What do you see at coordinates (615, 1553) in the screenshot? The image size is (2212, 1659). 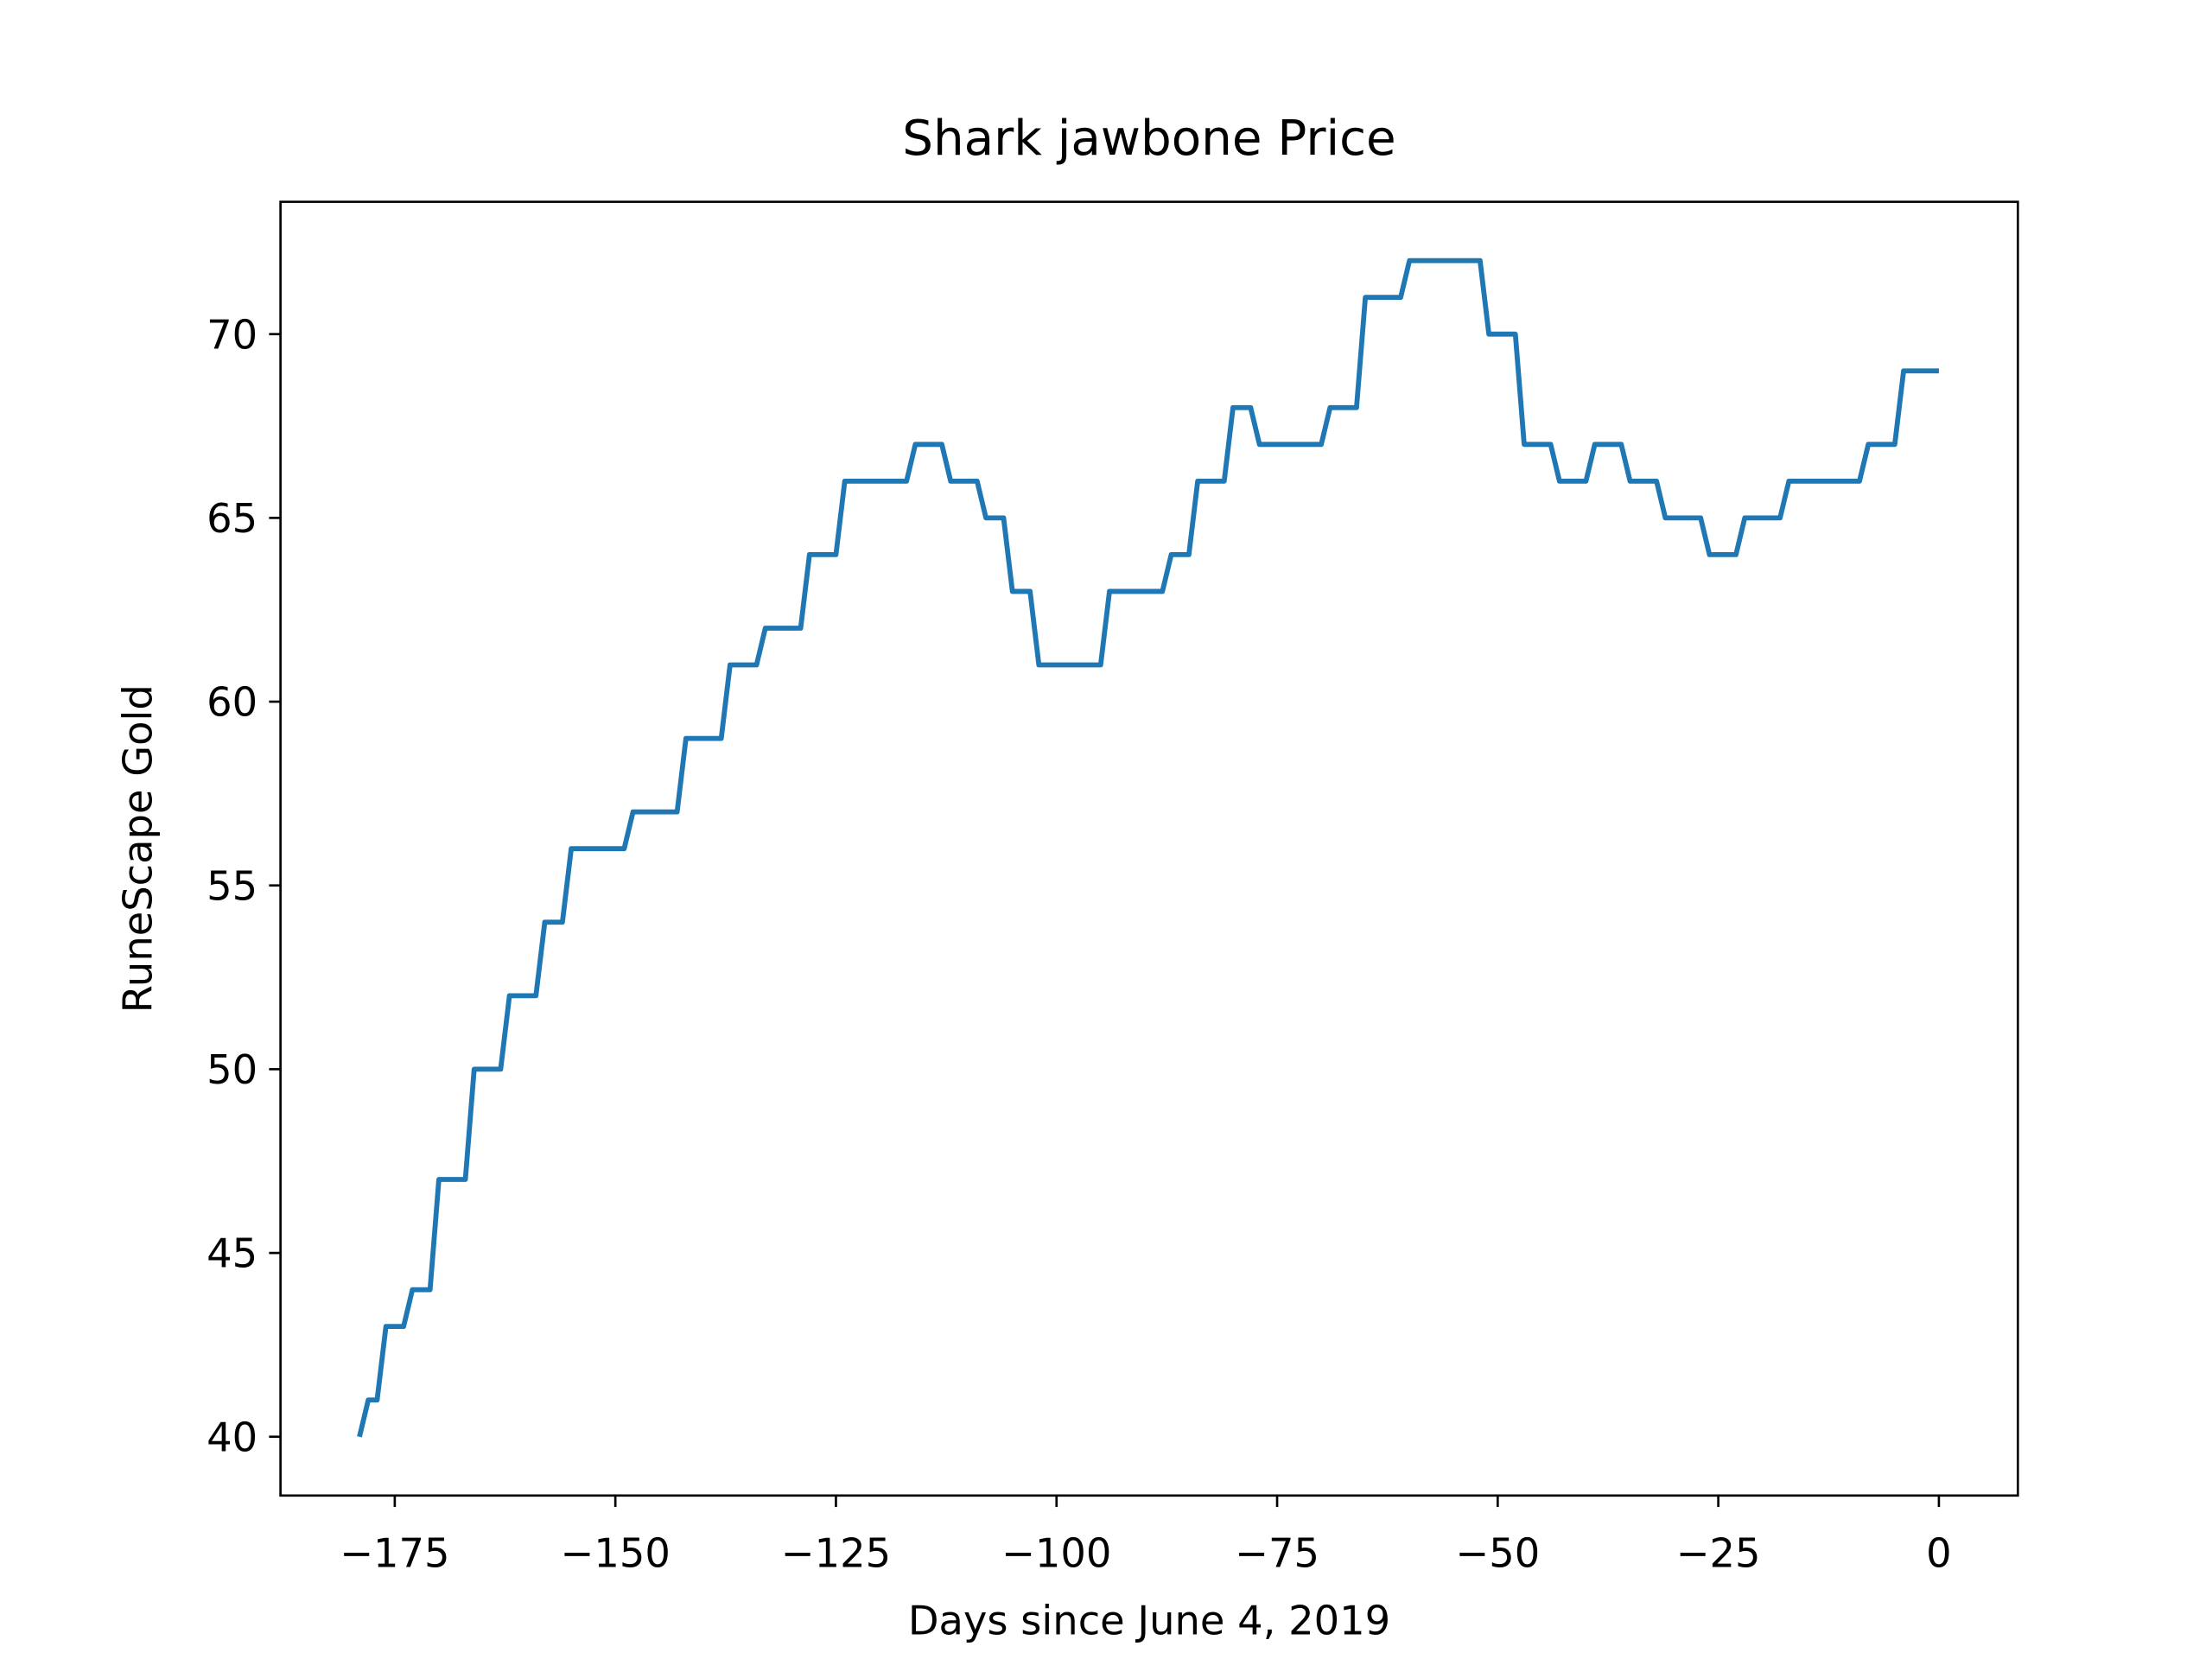 I see `x-tick-label: −150` at bounding box center [615, 1553].